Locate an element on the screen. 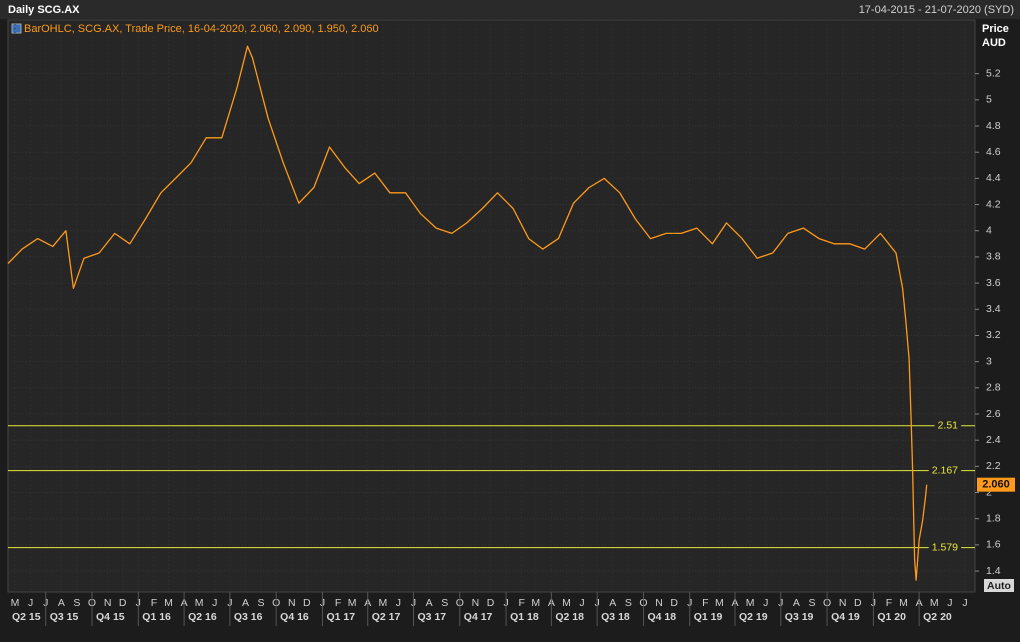 This screenshot has height=642, width=1020. y-axis-label: Price is located at coordinates (995, 29).